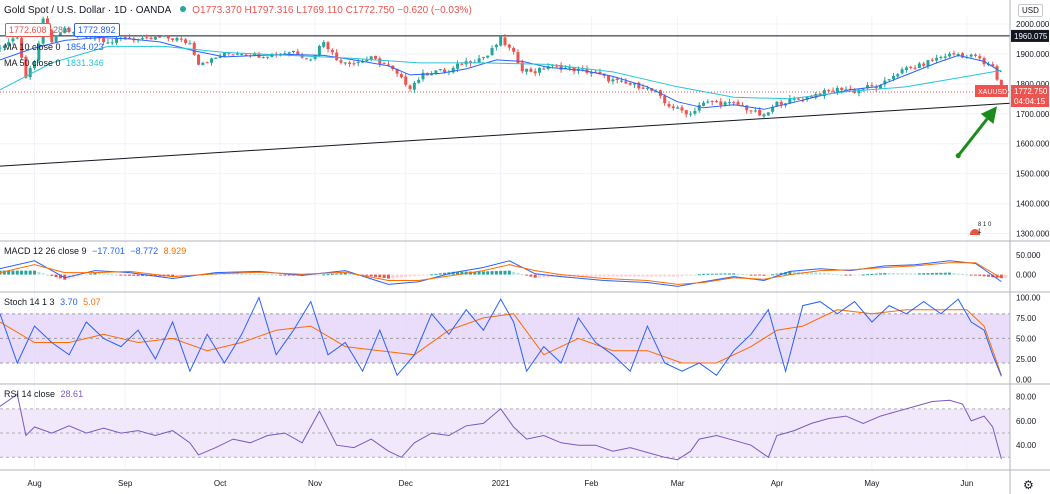  Describe the element at coordinates (871, 483) in the screenshot. I see `time-tick-label: May` at that location.